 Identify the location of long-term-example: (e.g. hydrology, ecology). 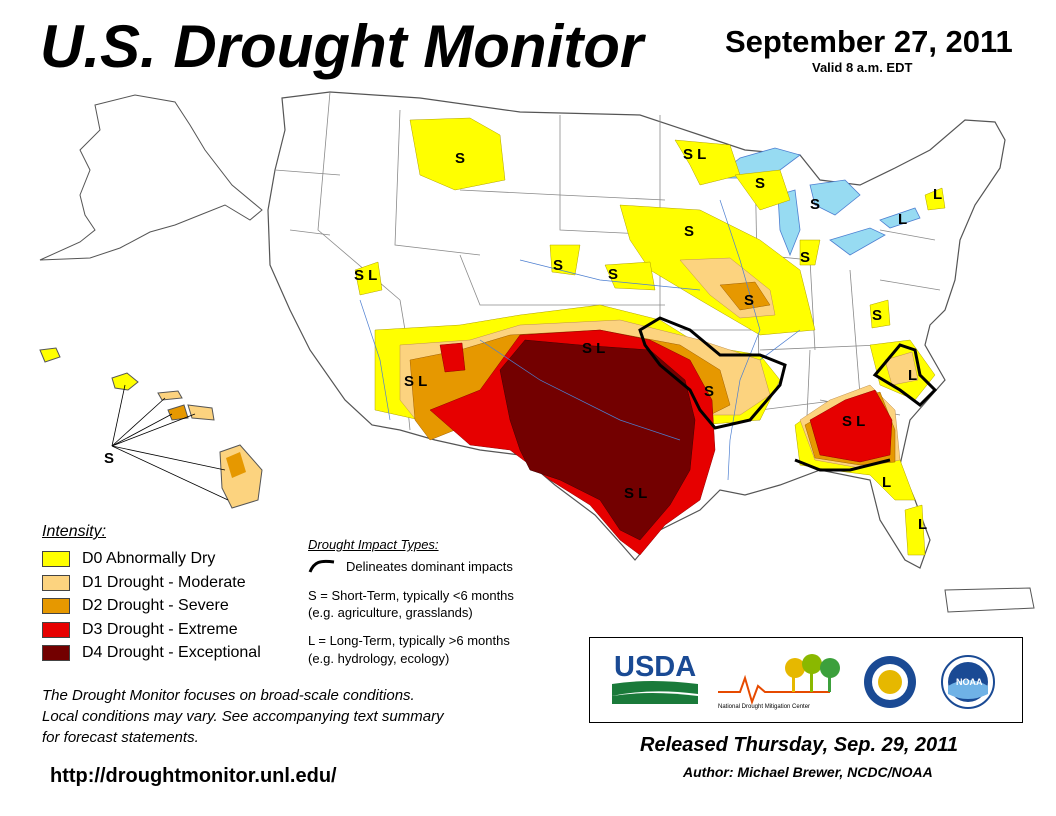
(379, 658).